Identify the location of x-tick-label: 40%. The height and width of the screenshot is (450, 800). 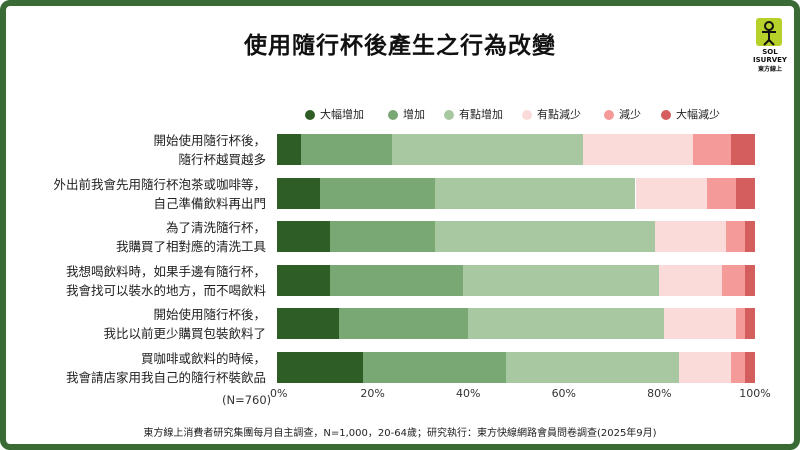
(468, 393).